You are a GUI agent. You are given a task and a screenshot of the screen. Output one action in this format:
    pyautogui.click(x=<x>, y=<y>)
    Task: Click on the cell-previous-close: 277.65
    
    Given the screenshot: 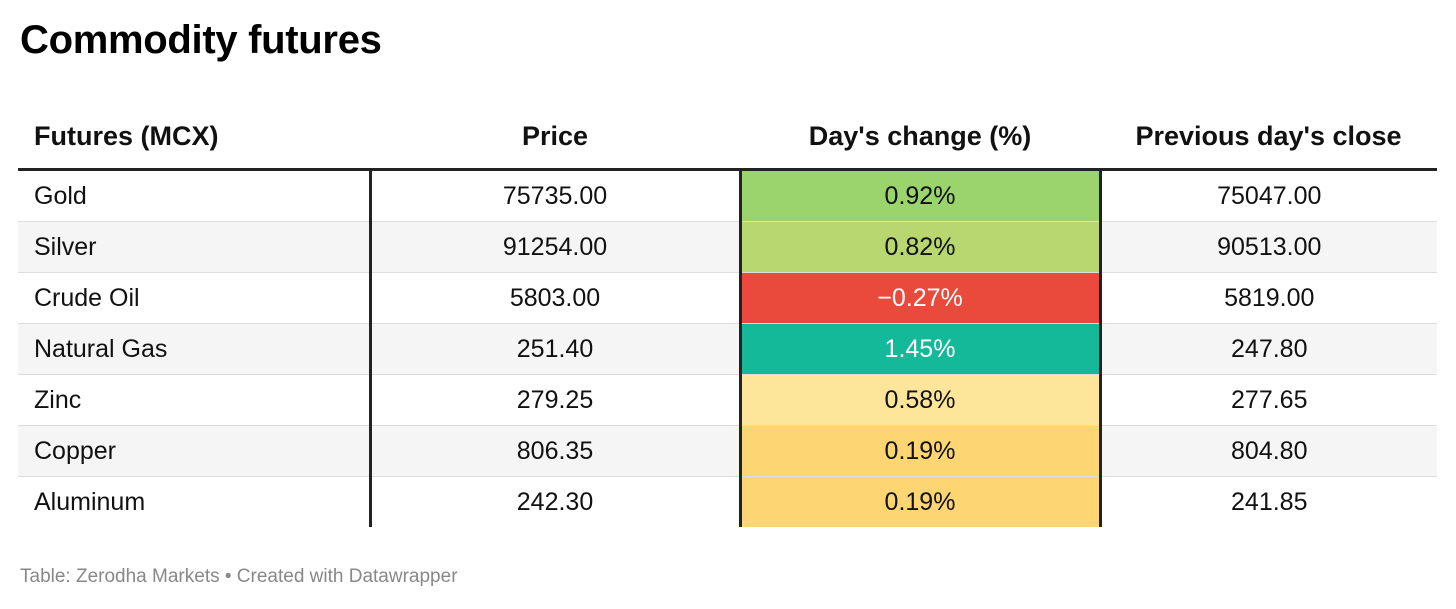 What is the action you would take?
    pyautogui.click(x=1267, y=400)
    